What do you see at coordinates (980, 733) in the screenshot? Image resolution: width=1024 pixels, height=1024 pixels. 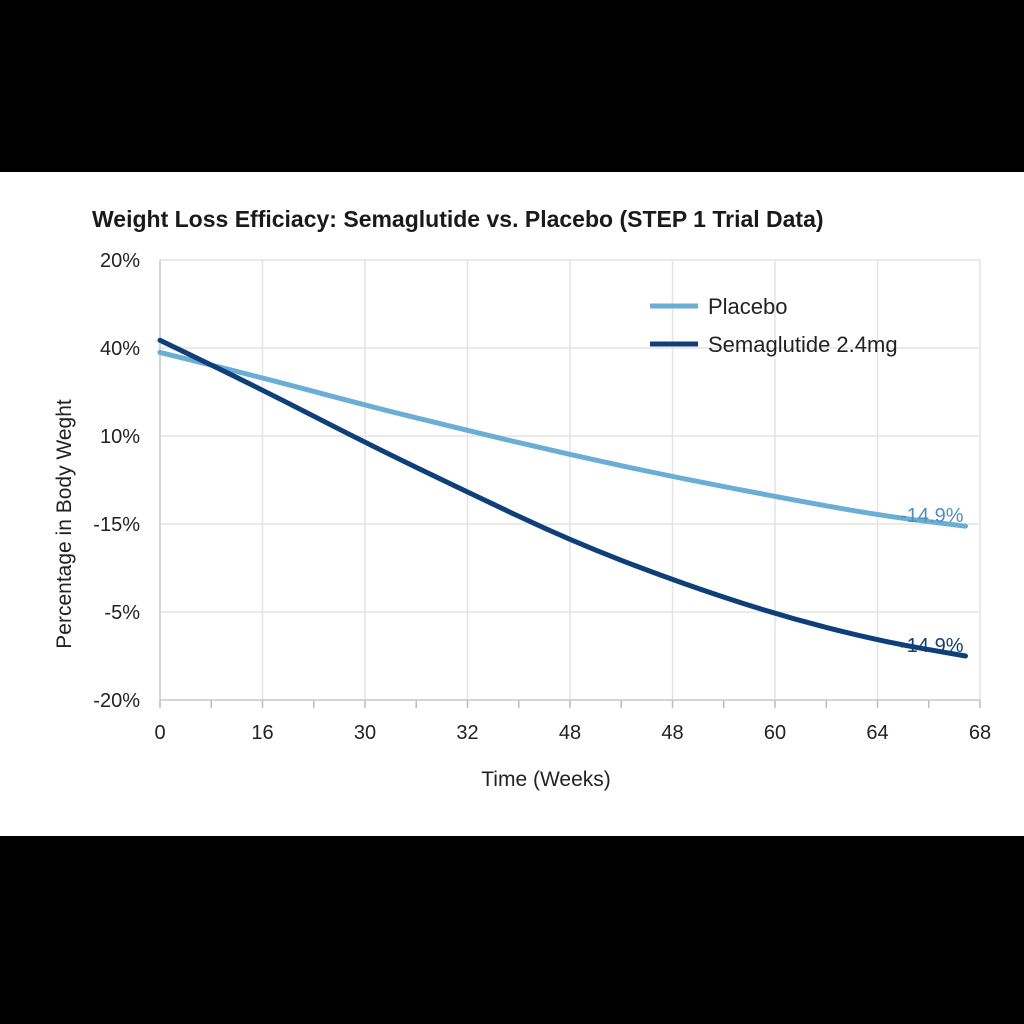 I see `x-tick-label: 68` at bounding box center [980, 733].